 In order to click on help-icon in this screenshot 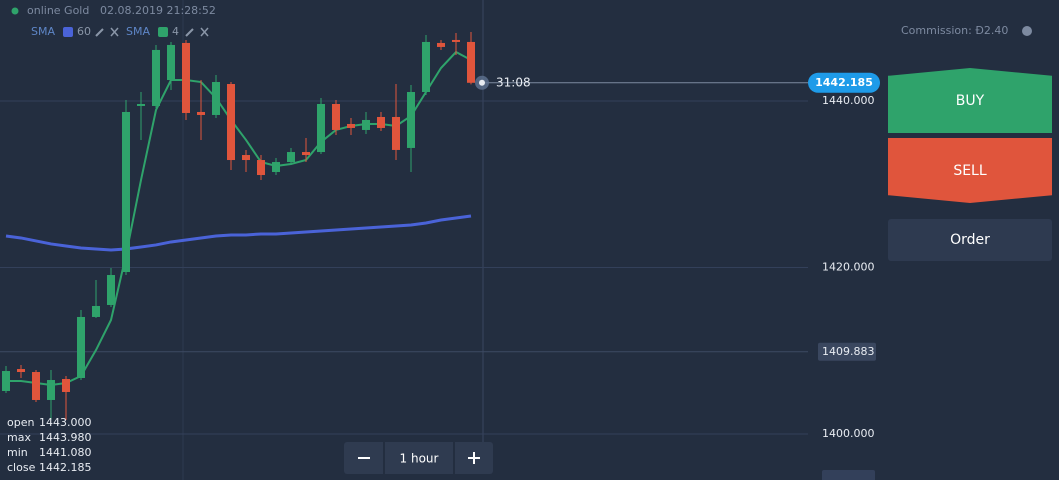, I will do `click(1027, 31)`.